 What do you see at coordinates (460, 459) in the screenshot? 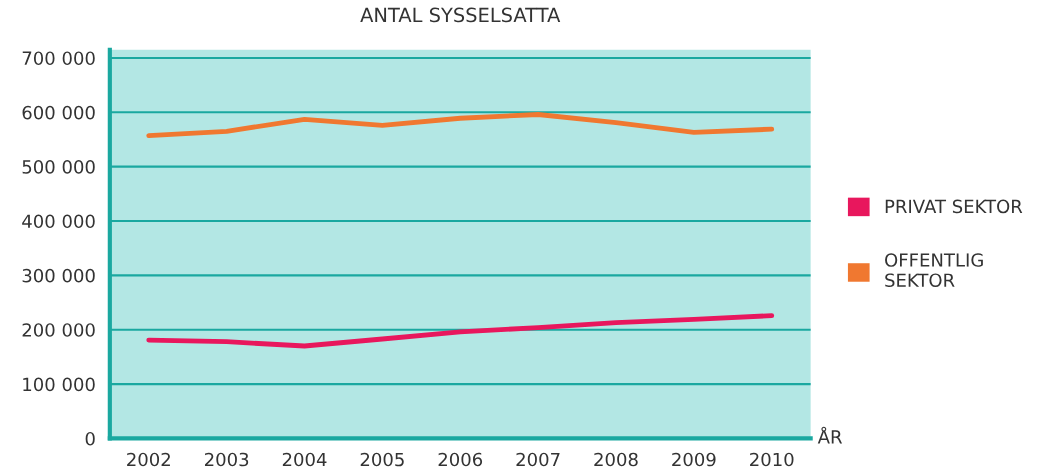
I see `x-tick-label: 2006` at bounding box center [460, 459].